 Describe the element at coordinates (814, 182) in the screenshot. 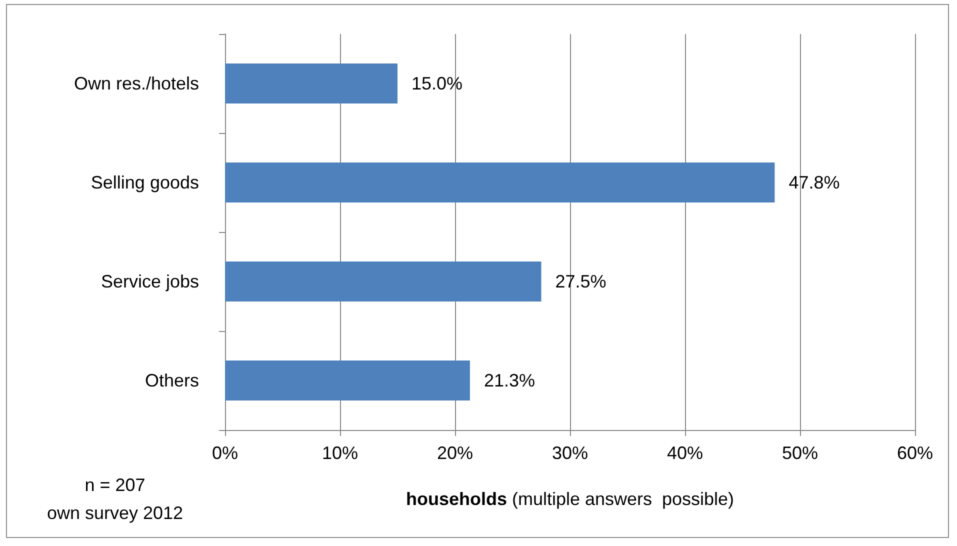

I see `data-label: 47.8%` at that location.